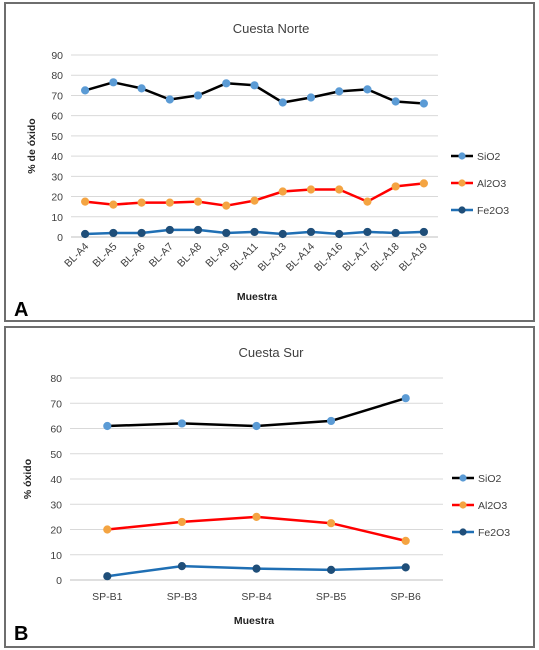 This screenshot has width=539, height=650. What do you see at coordinates (356, 257) in the screenshot?
I see `x-tick-label: BL-A17` at bounding box center [356, 257].